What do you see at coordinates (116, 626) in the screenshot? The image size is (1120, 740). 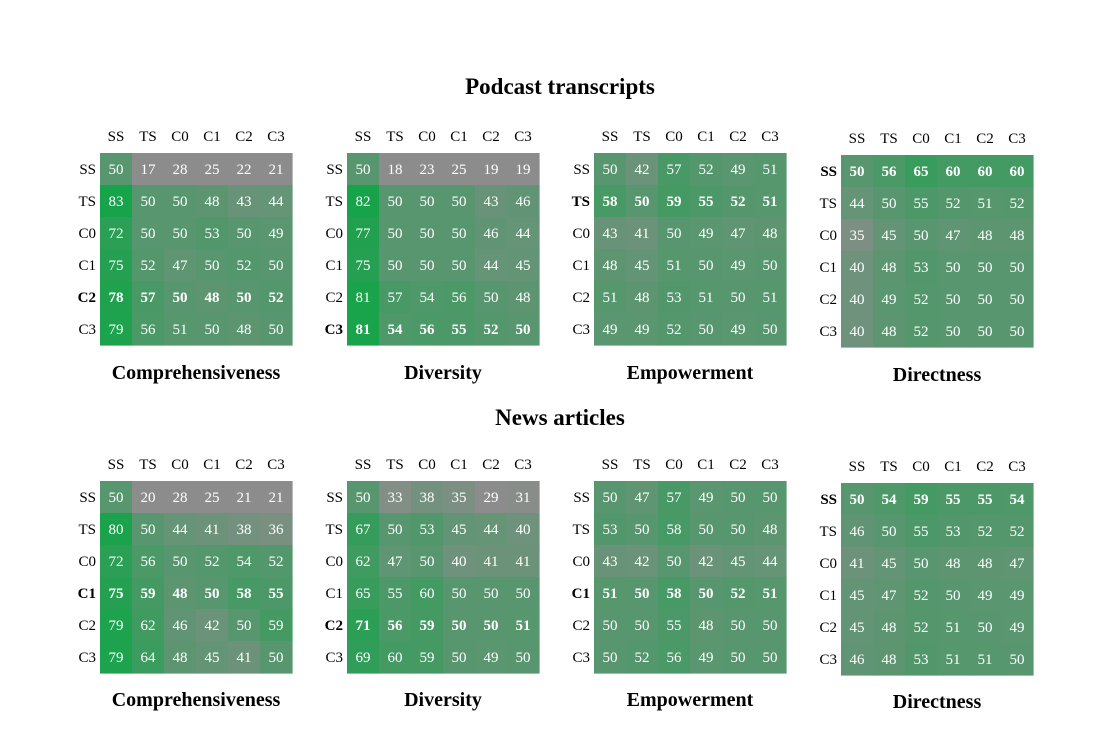 I see `cell-value: 79` at bounding box center [116, 626].